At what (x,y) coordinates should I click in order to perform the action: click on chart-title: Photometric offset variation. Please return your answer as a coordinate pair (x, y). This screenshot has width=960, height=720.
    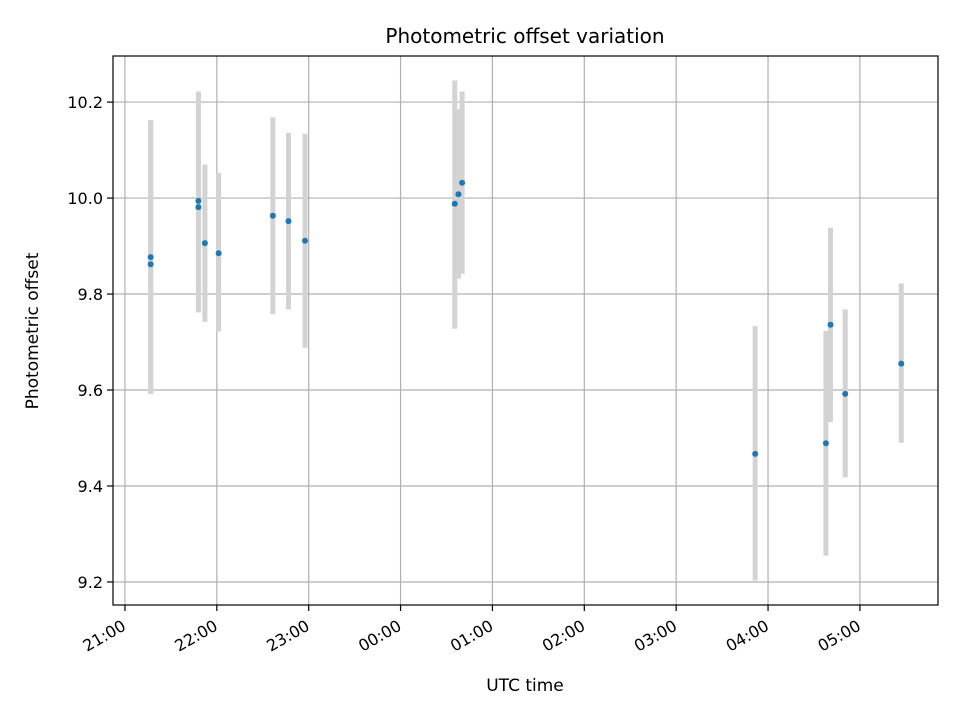
    Looking at the image, I should click on (524, 36).